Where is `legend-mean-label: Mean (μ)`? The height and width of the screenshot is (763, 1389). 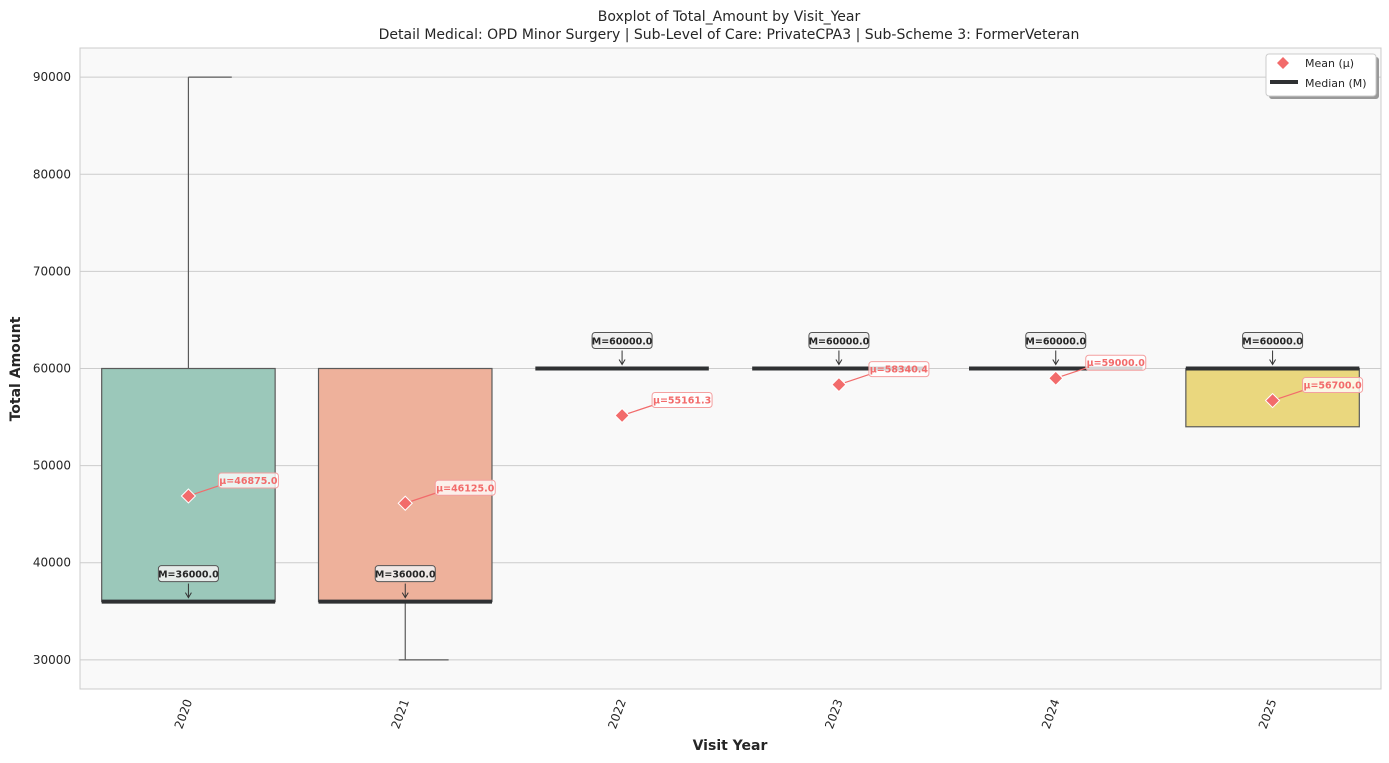 legend-mean-label: Mean (μ) is located at coordinates (1329, 63).